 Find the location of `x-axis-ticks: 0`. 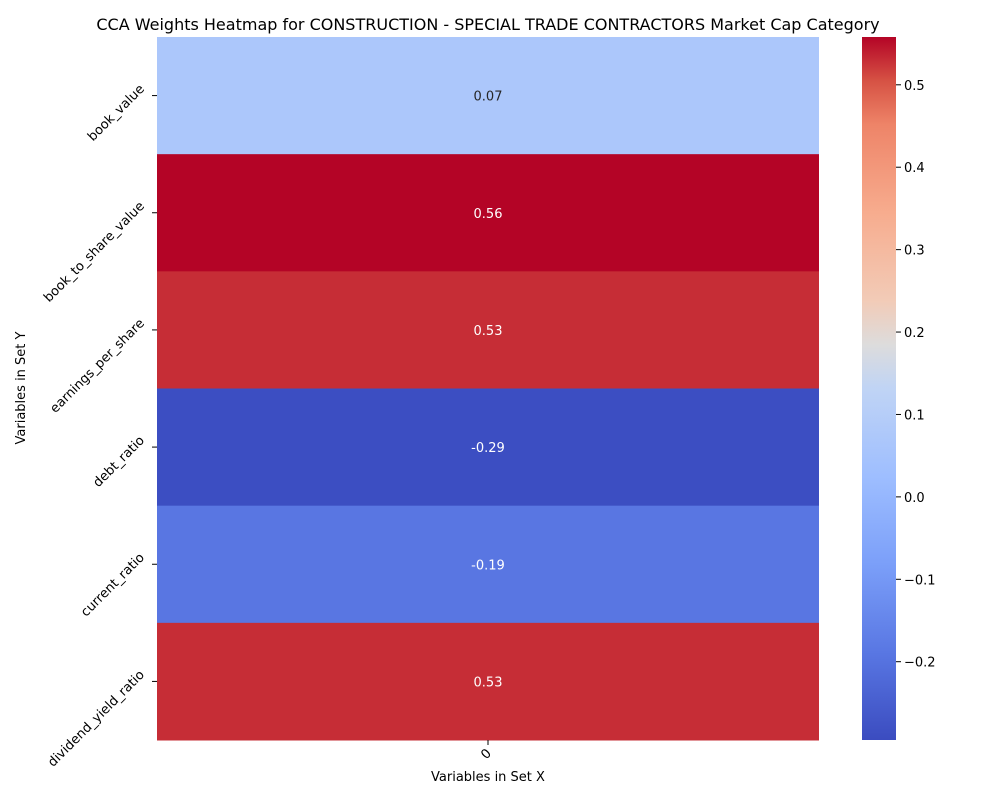

x-axis-ticks: 0 is located at coordinates (486, 751).